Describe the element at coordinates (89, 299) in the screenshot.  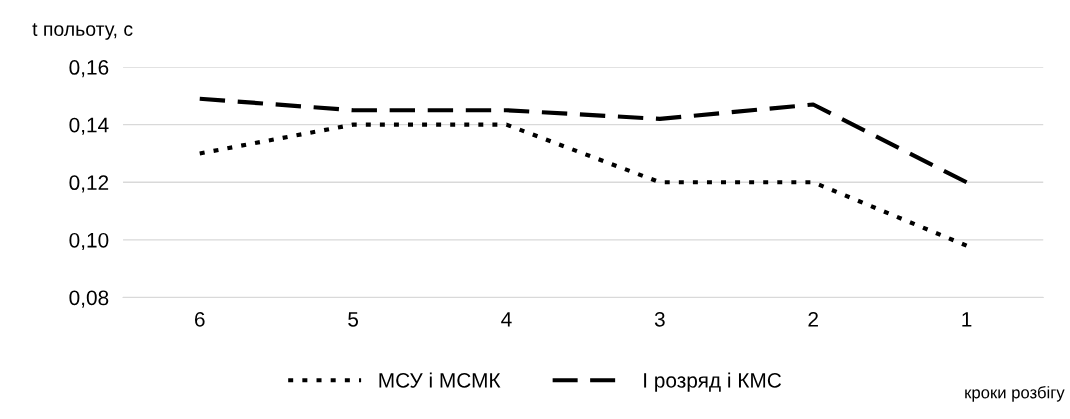
I see `y-tick-label: 0,08` at that location.